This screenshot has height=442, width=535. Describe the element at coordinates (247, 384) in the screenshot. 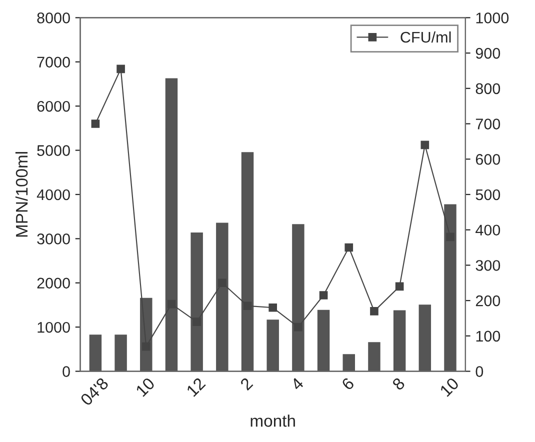

I see `x-tick-label: 2` at that location.